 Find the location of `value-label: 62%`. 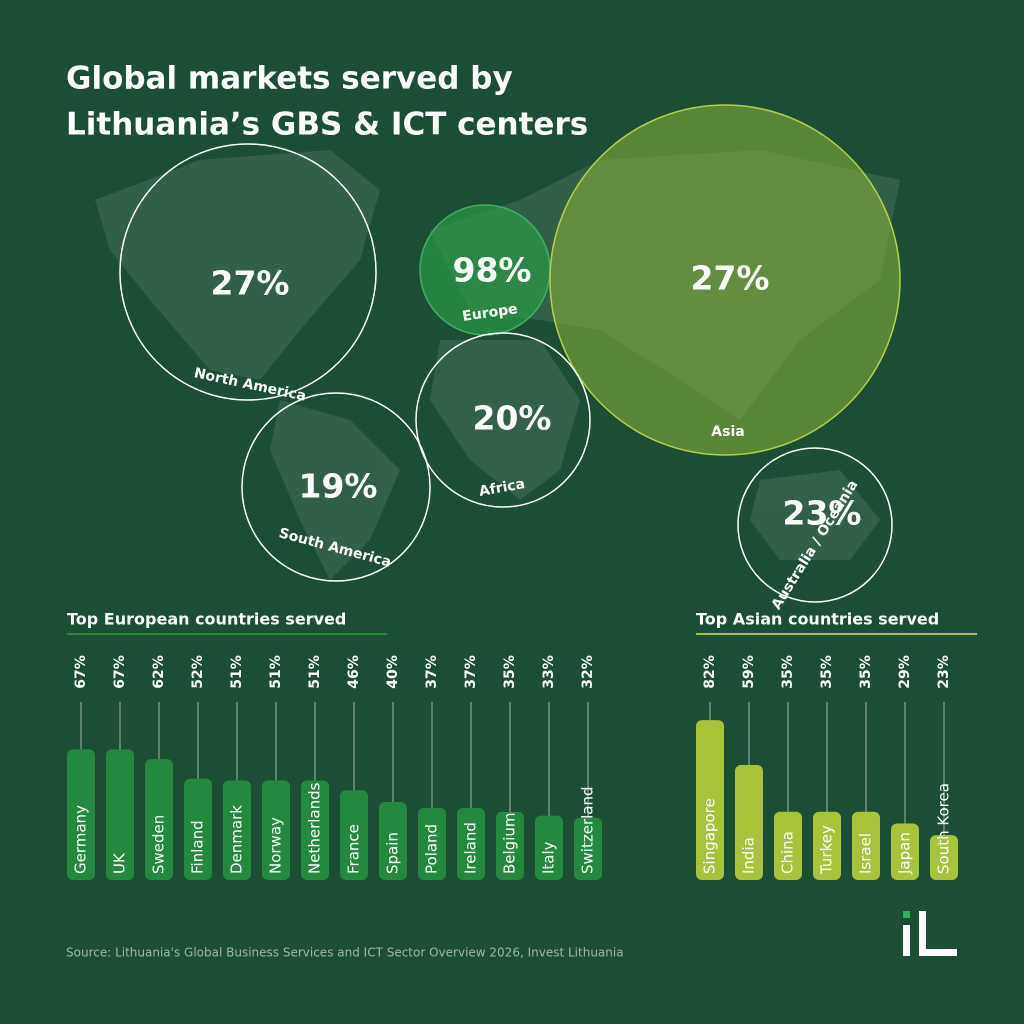

value-label: 62% is located at coordinates (159, 672).